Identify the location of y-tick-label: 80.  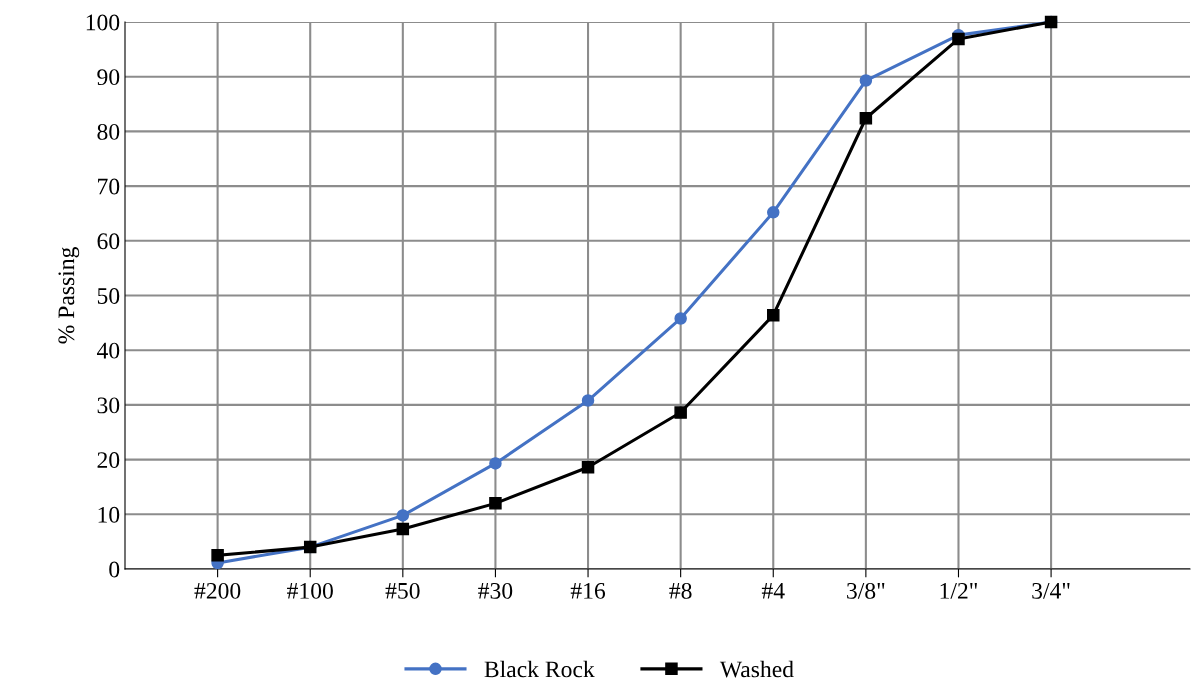
(108, 131).